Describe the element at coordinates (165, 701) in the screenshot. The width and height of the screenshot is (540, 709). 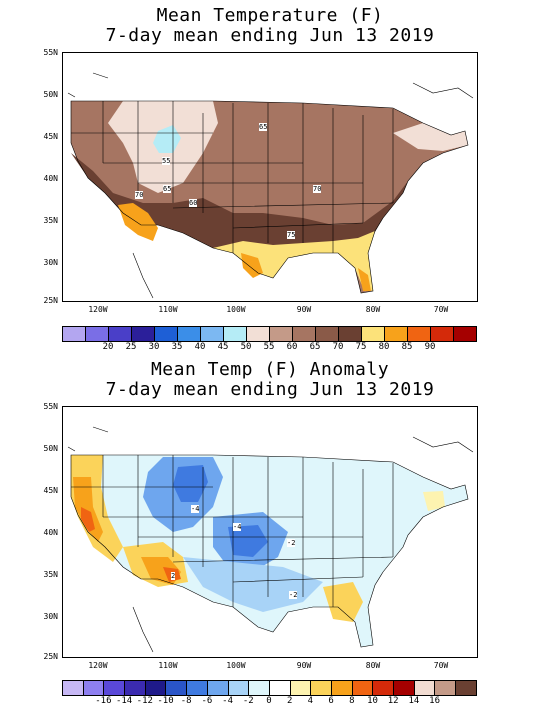
I see `colorbar-label: -10` at that location.